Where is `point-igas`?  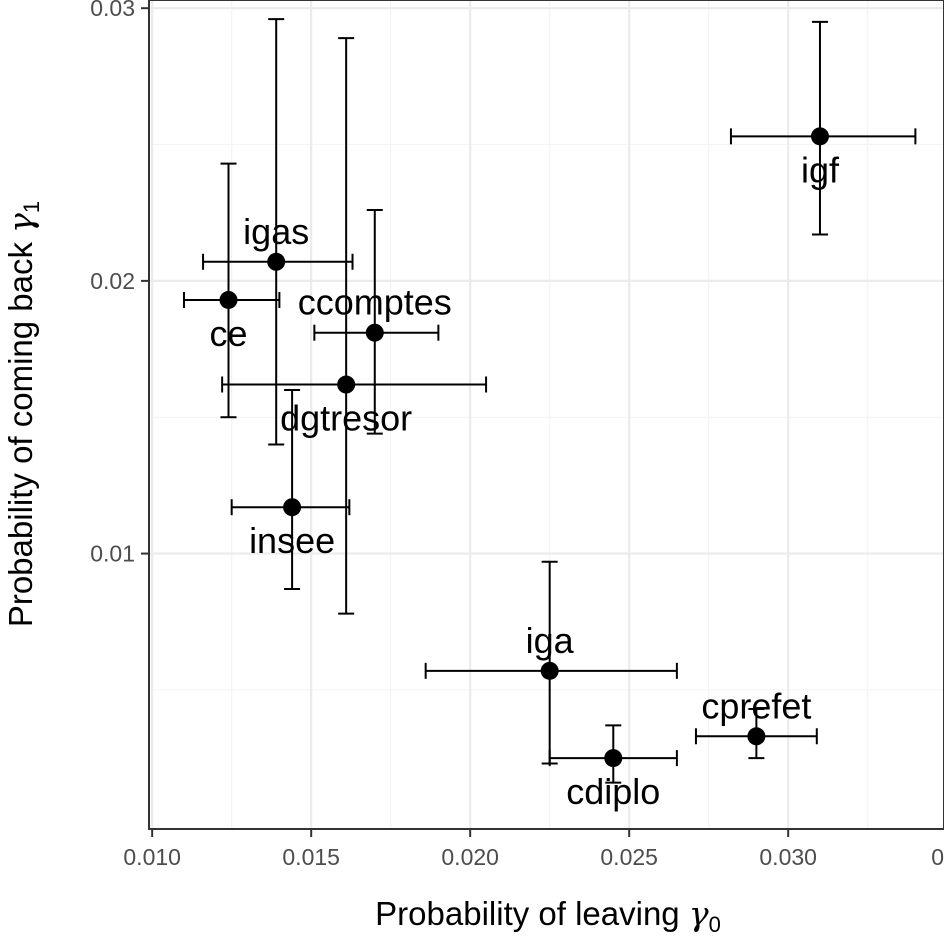 point-igas is located at coordinates (276, 261).